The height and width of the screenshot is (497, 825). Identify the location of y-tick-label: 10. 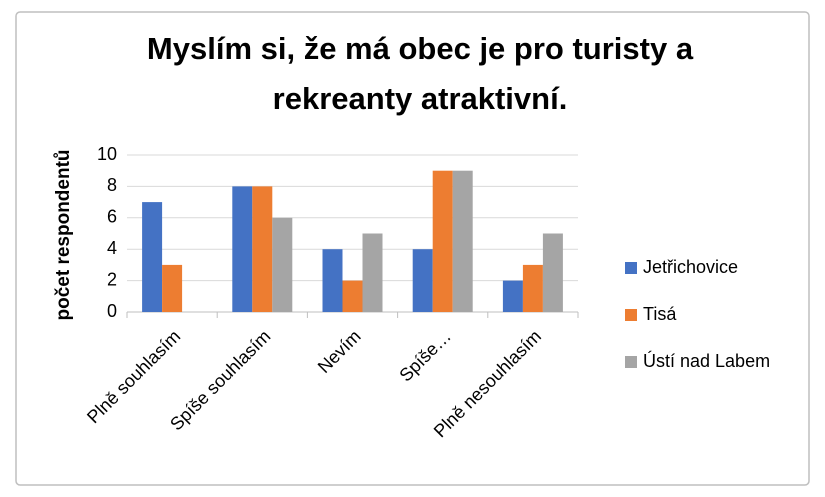
(107, 154).